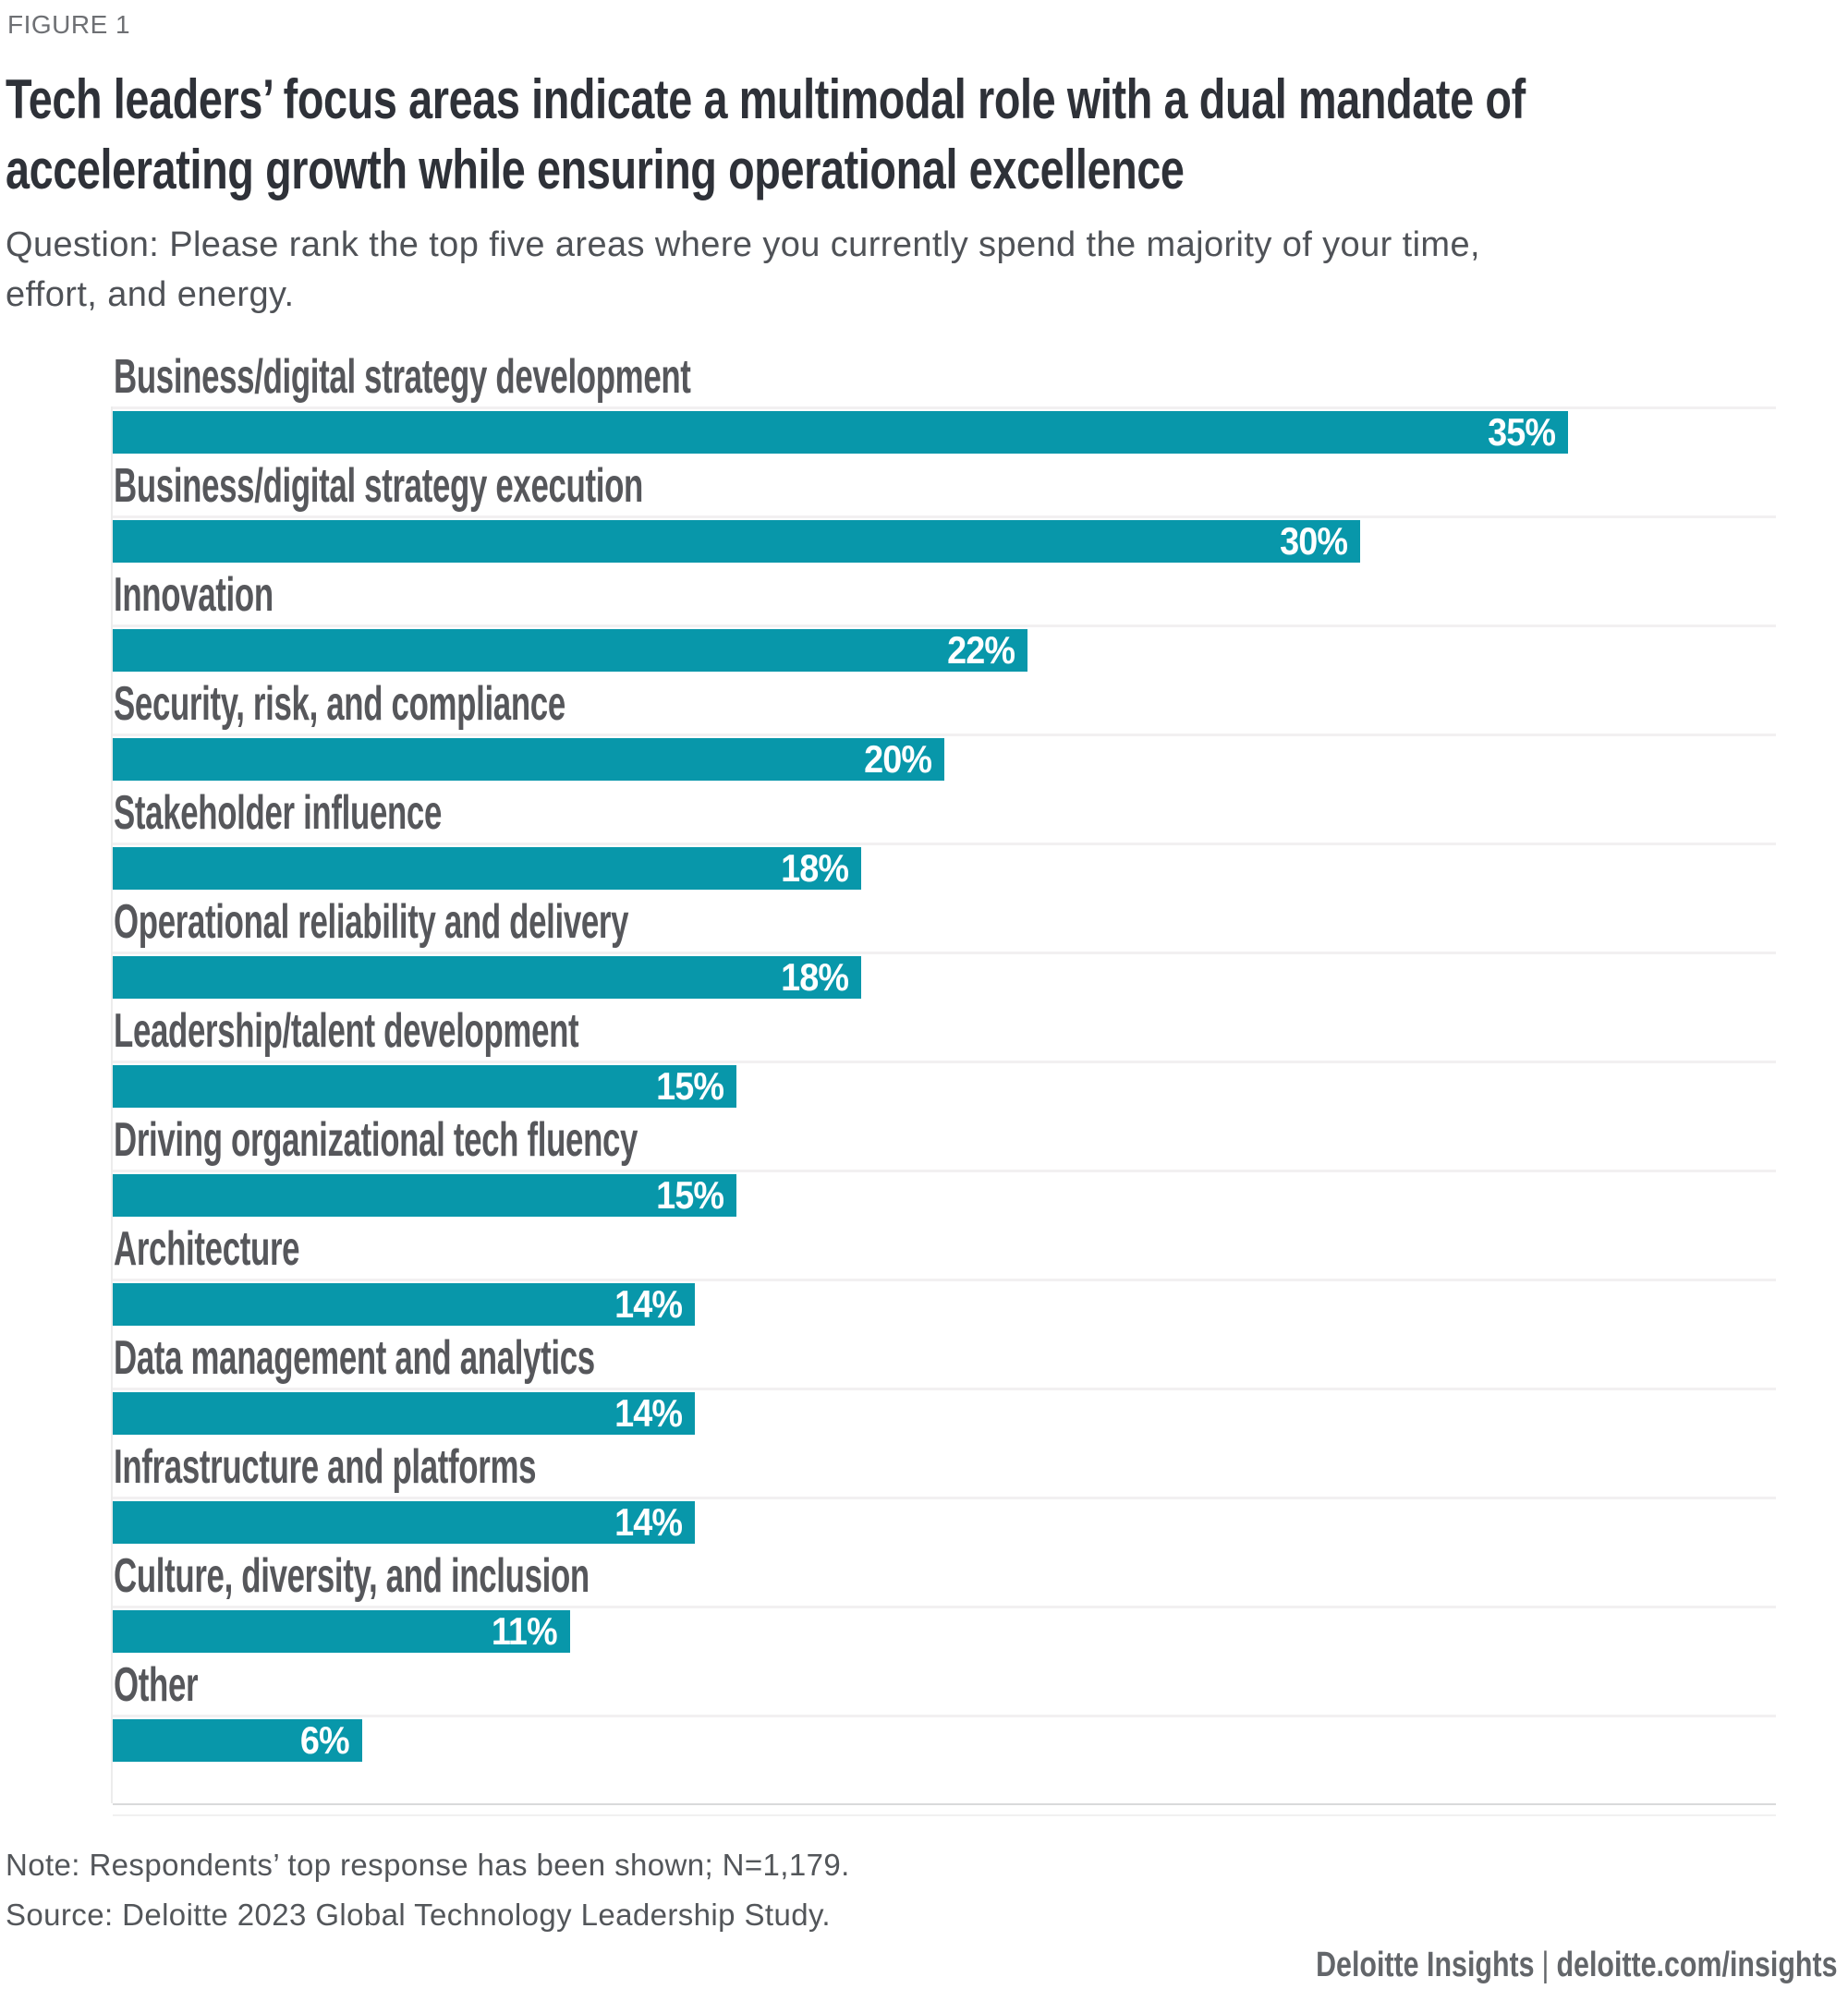  I want to click on category-label: Driving organizational tech fluency, so click(504, 1140).